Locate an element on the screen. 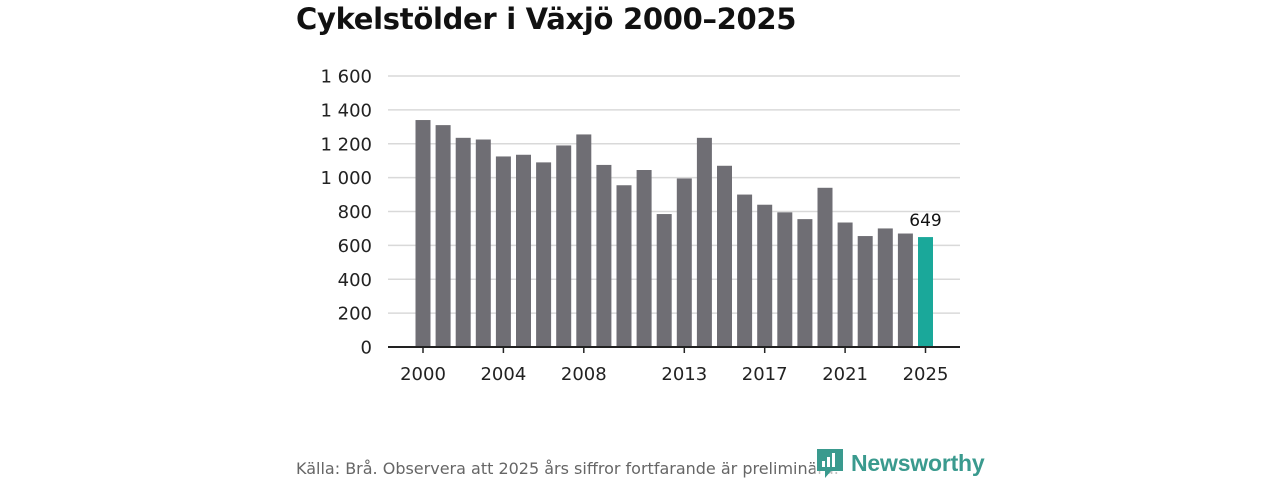  x-tick-label: 2017 is located at coordinates (765, 374).